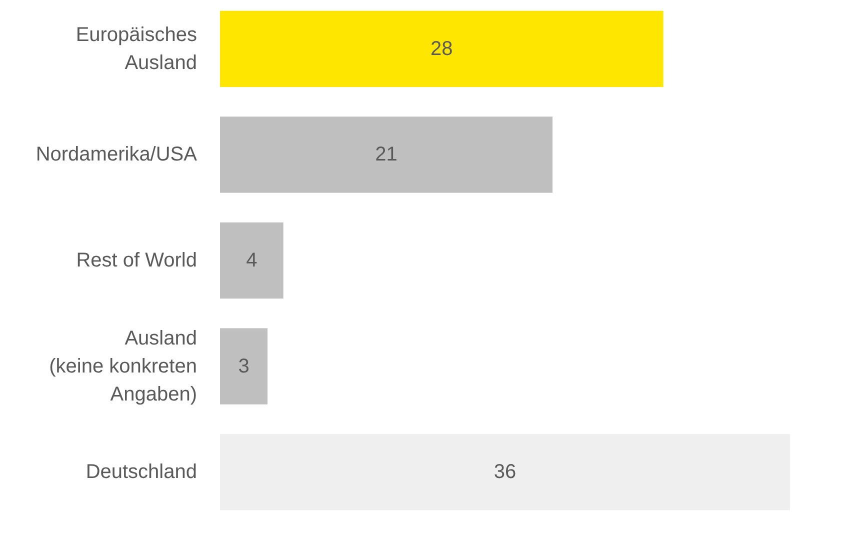 The height and width of the screenshot is (533, 844). Describe the element at coordinates (123, 366) in the screenshot. I see `y-tick-label: Ausland (keine konkreten Angaben)` at that location.